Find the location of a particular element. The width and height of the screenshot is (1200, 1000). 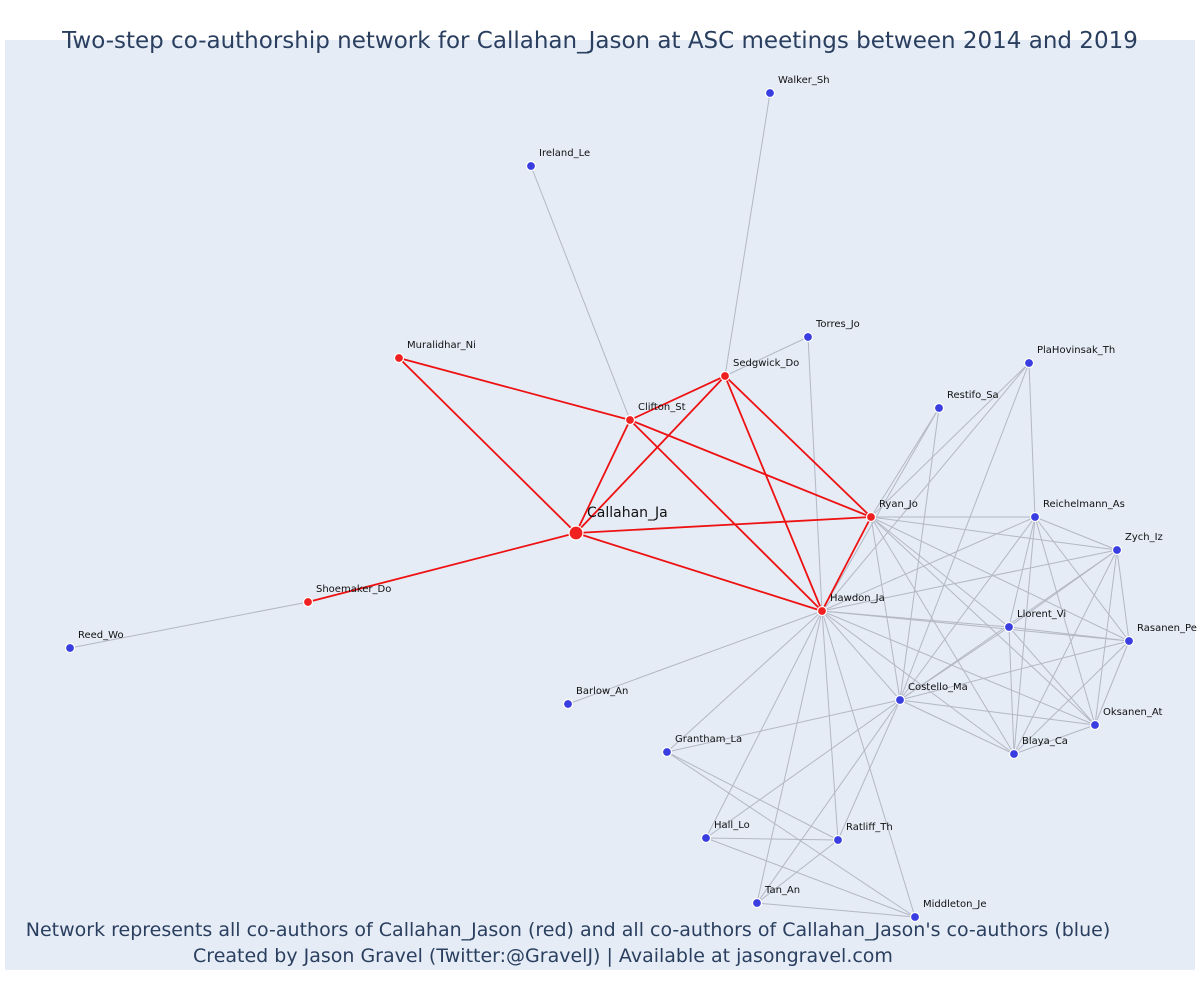

edge-Hawdon_Ja-Torres_Jo is located at coordinates (815, 474).